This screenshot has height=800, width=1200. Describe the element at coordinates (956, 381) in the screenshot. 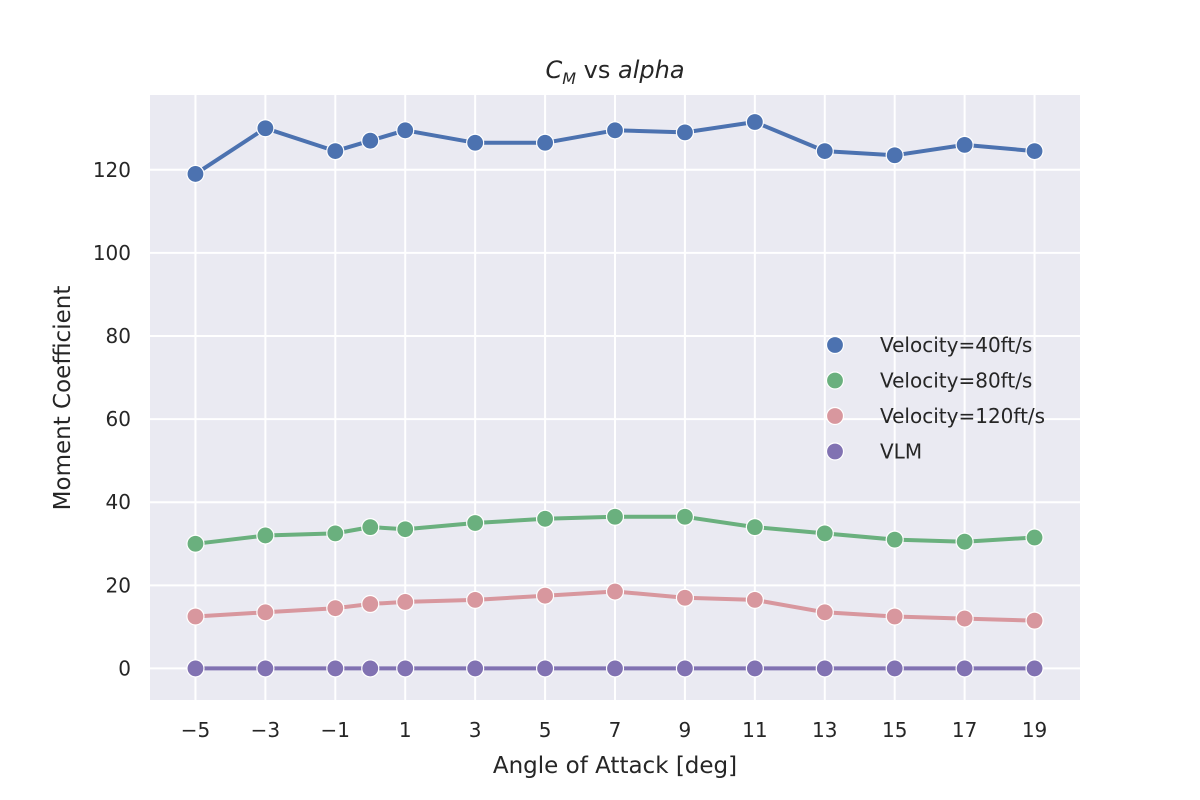

I see `legend-label: Velocity=80ft/s` at that location.